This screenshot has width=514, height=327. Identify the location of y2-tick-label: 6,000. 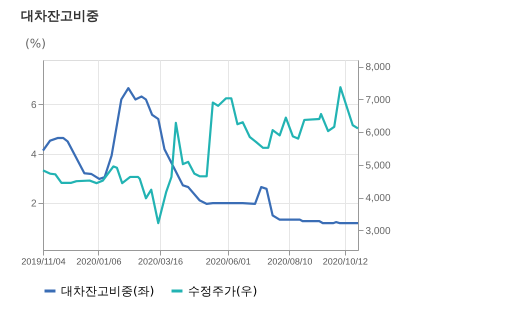
(378, 133).